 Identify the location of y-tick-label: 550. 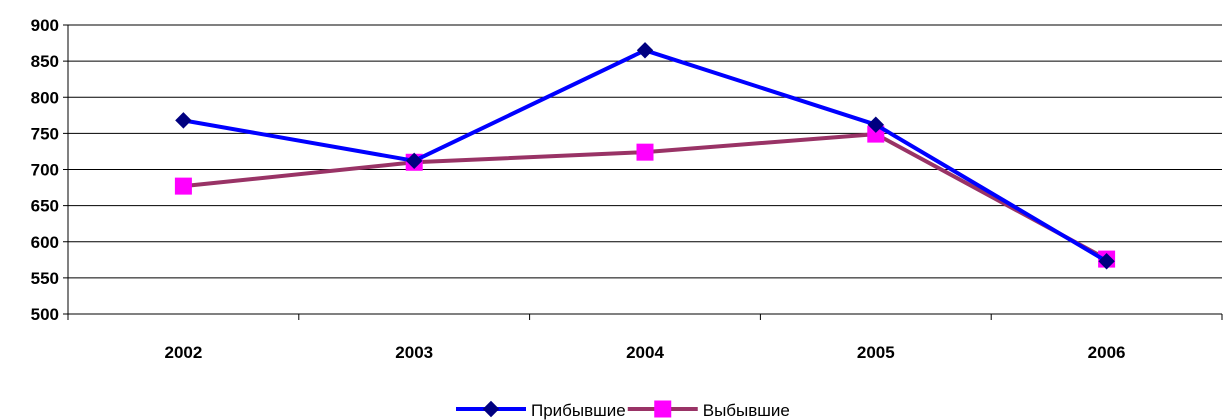
(45, 278).